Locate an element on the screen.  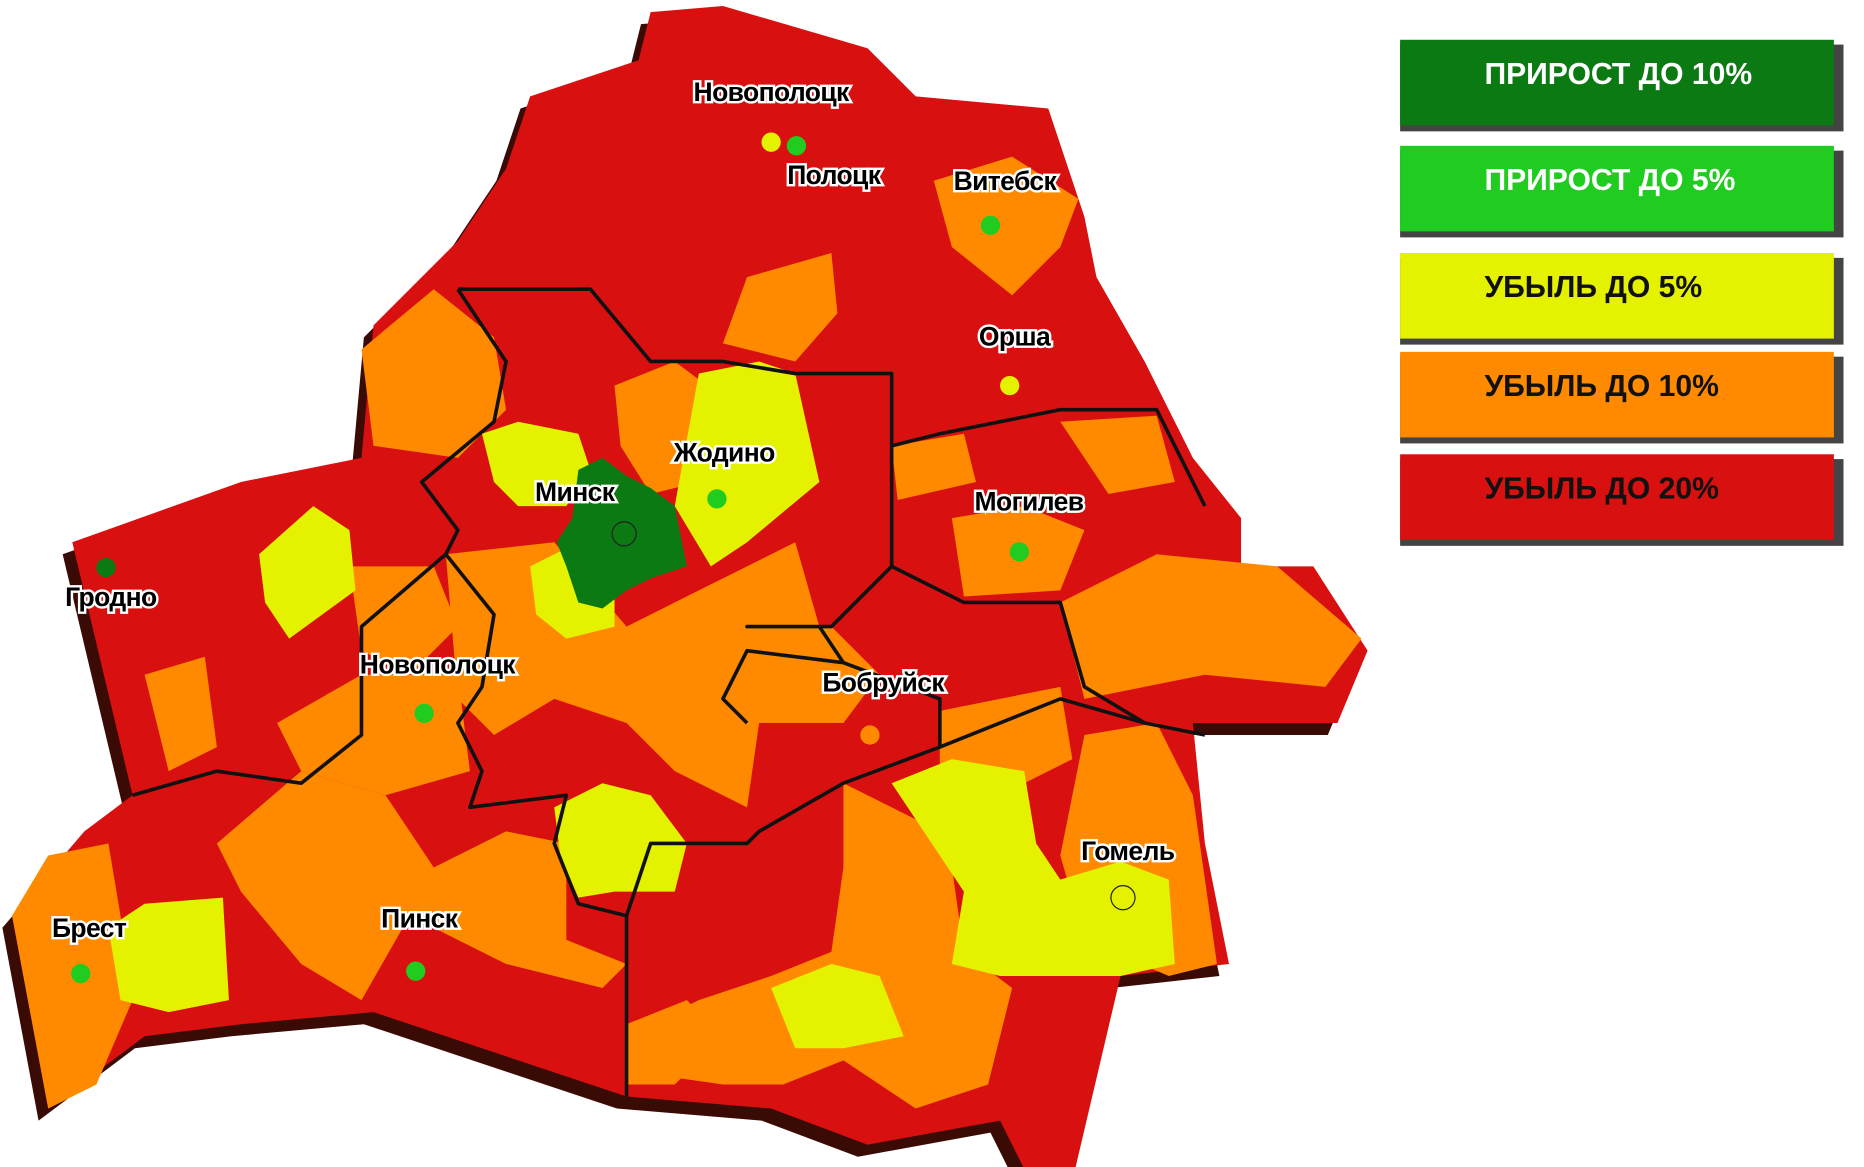
city-label: Витебск is located at coordinates (1006, 181).